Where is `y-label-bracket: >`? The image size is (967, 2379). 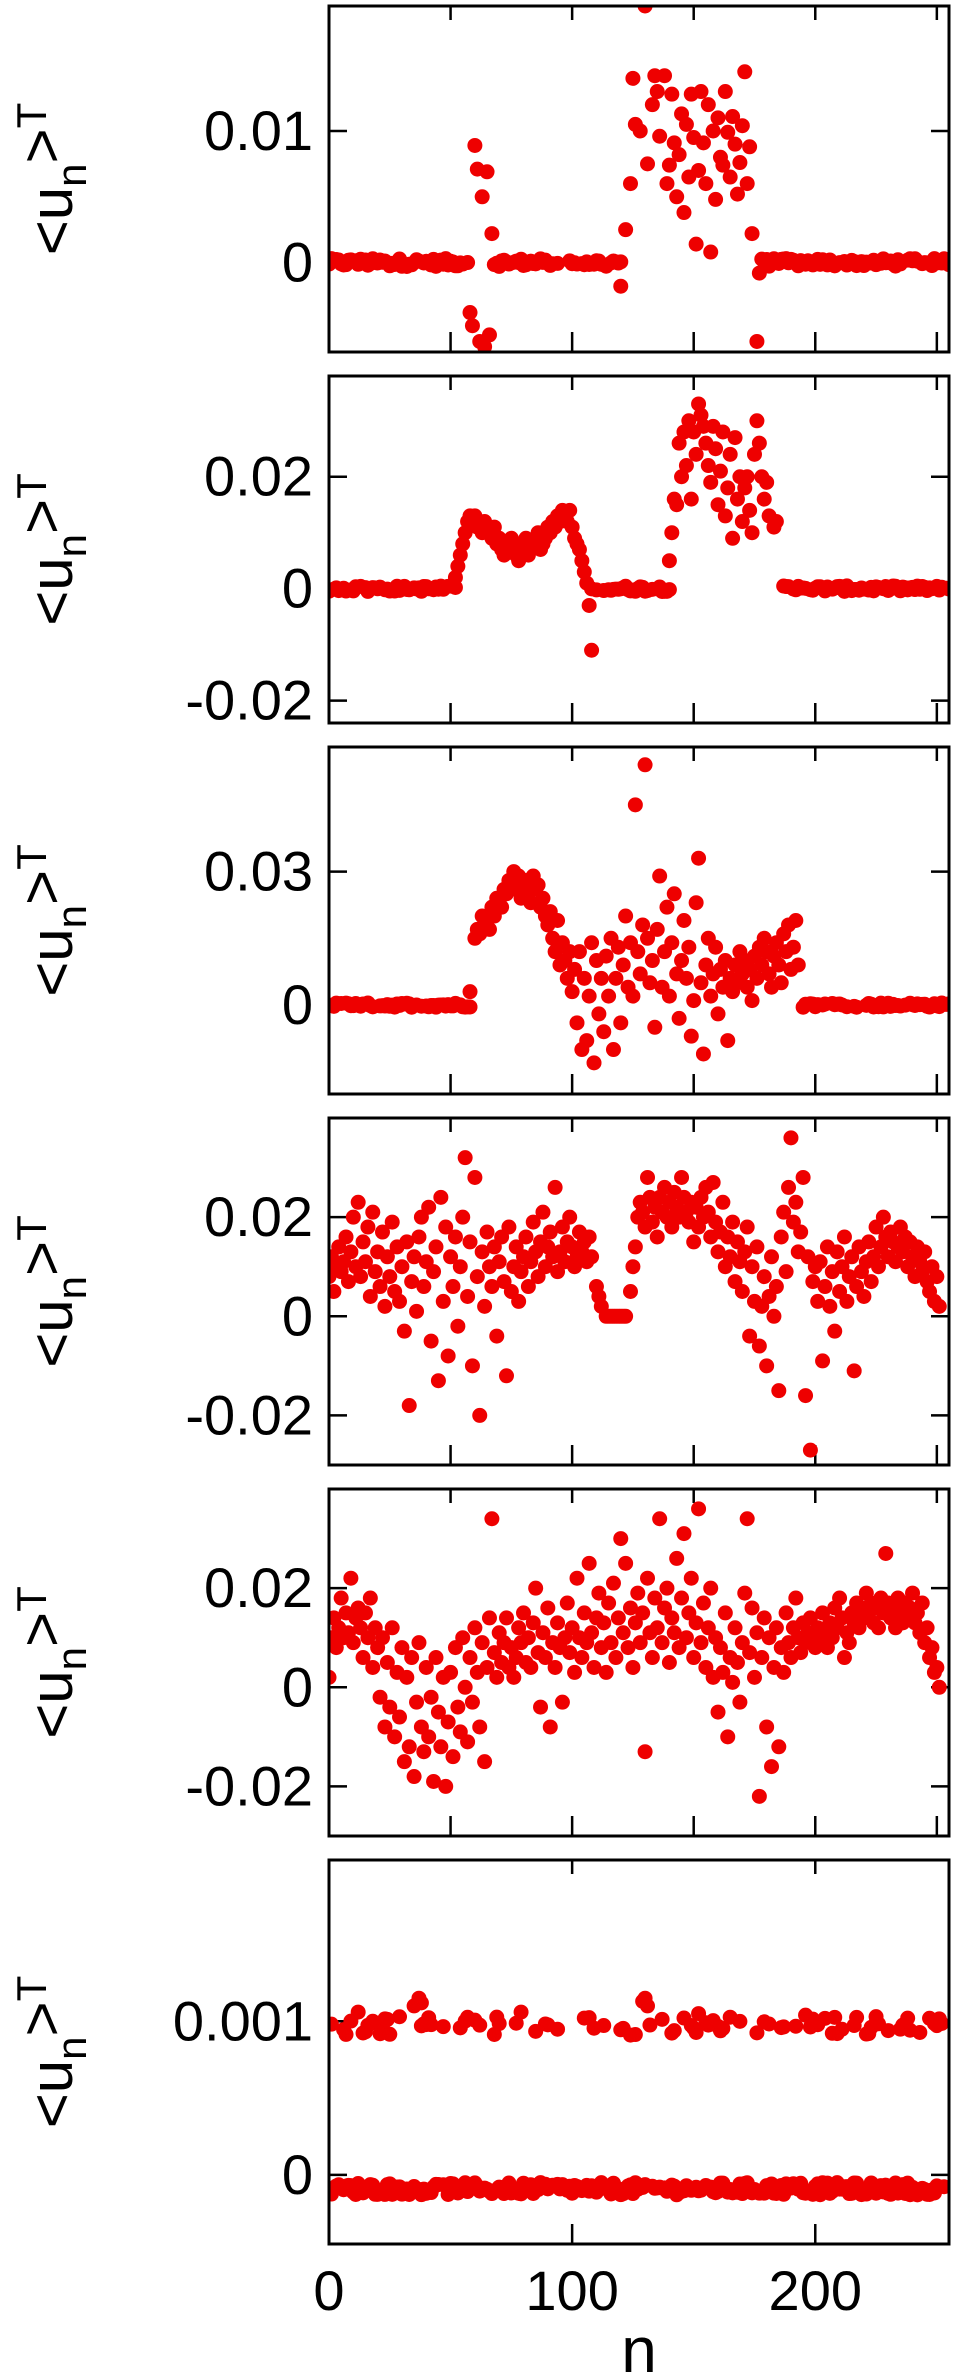
y-label-bracket: > is located at coordinates (41, 2018).